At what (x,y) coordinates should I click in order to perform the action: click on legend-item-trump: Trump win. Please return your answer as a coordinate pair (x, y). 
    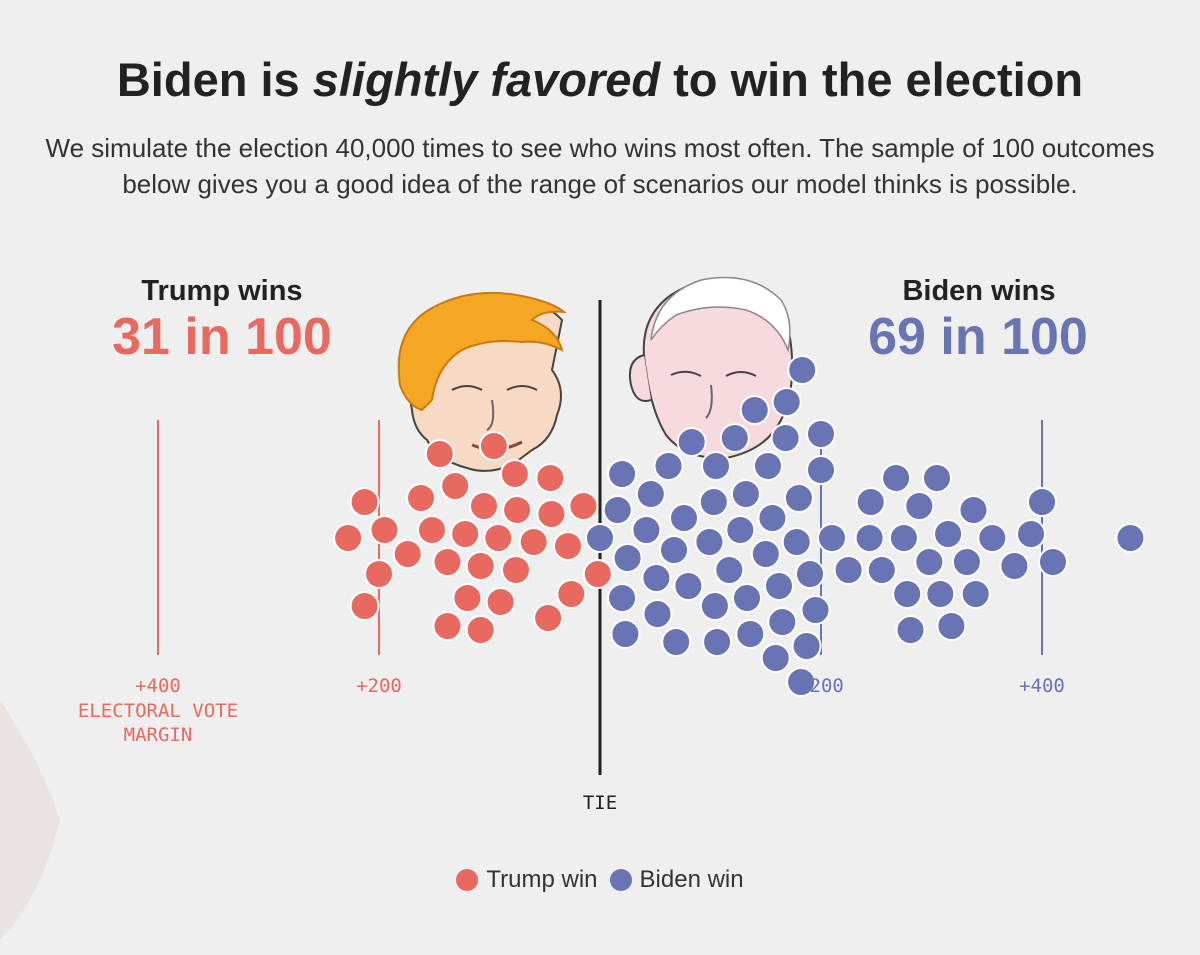
    Looking at the image, I should click on (527, 880).